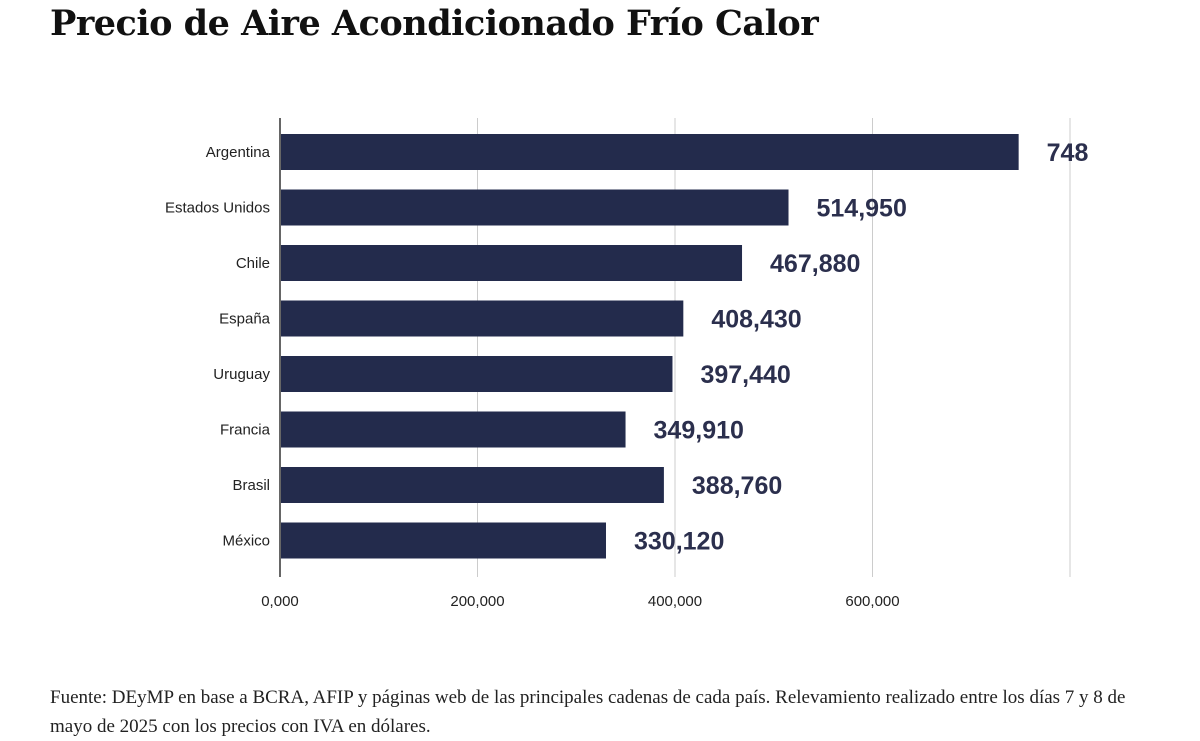  I want to click on data-label: 349,910, so click(699, 431).